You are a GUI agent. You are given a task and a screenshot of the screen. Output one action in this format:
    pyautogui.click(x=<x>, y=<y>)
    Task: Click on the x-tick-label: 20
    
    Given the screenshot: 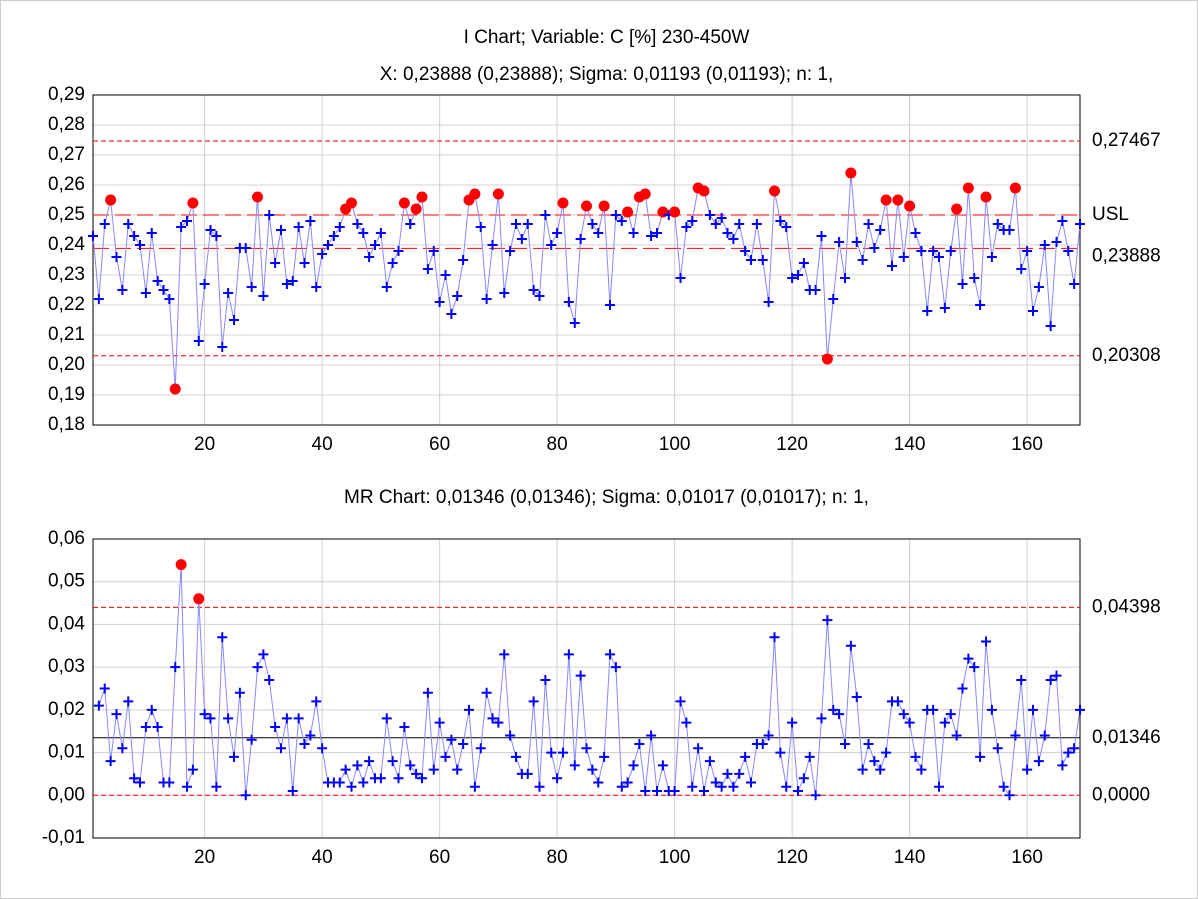 What is the action you would take?
    pyautogui.click(x=204, y=444)
    